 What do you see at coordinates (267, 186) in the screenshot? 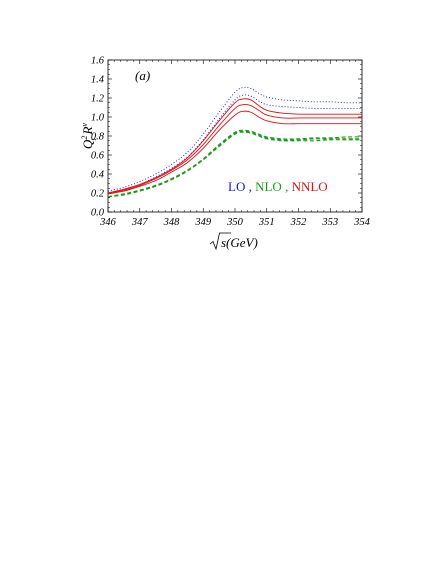
I see `legend-item-nlo: NLO` at bounding box center [267, 186].